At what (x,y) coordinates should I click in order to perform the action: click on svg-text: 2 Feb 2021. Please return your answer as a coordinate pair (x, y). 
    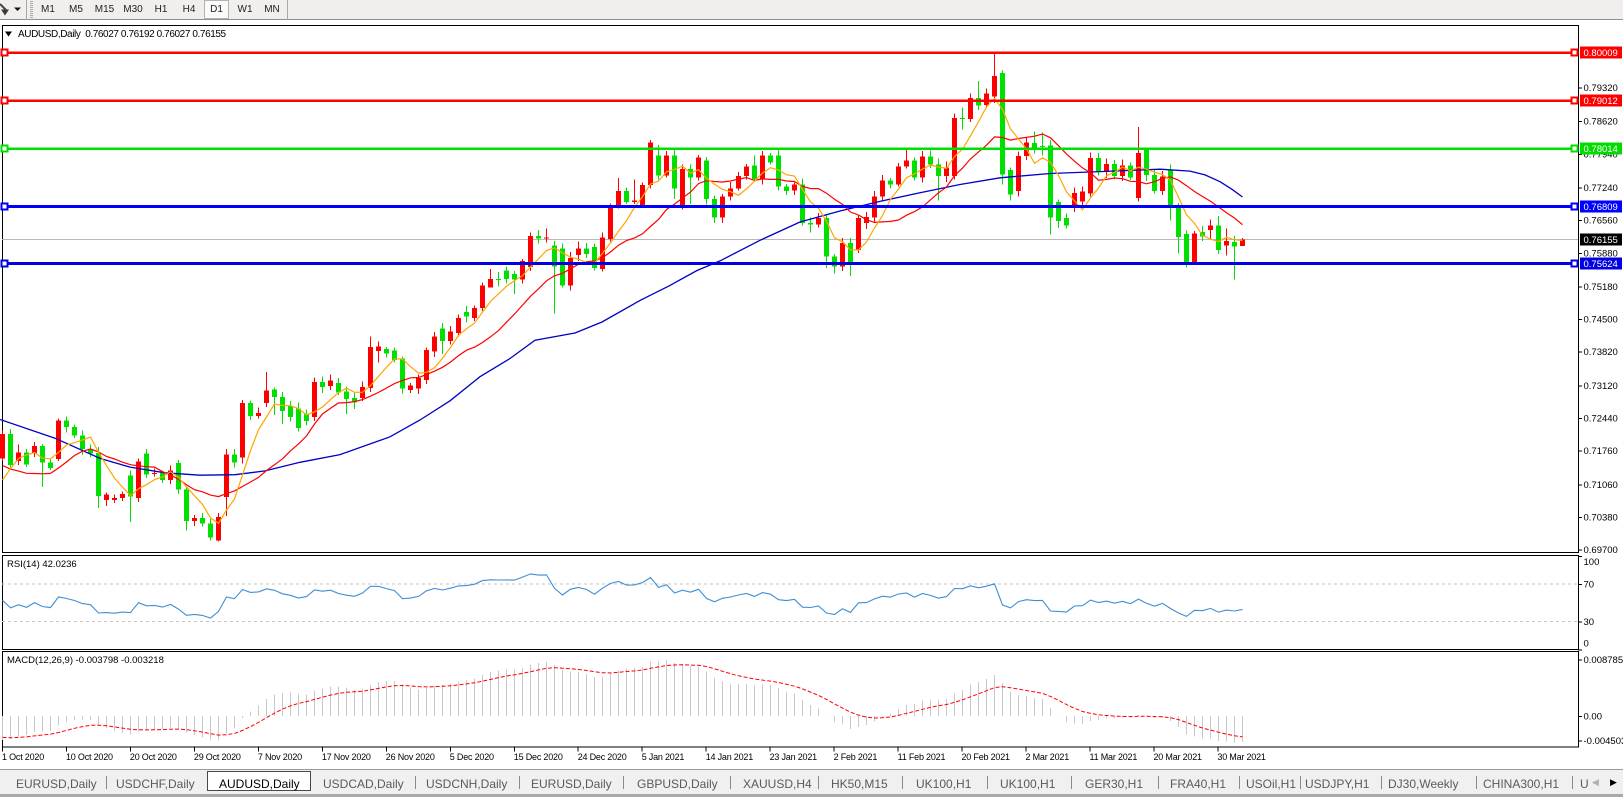
    Looking at the image, I should click on (856, 757).